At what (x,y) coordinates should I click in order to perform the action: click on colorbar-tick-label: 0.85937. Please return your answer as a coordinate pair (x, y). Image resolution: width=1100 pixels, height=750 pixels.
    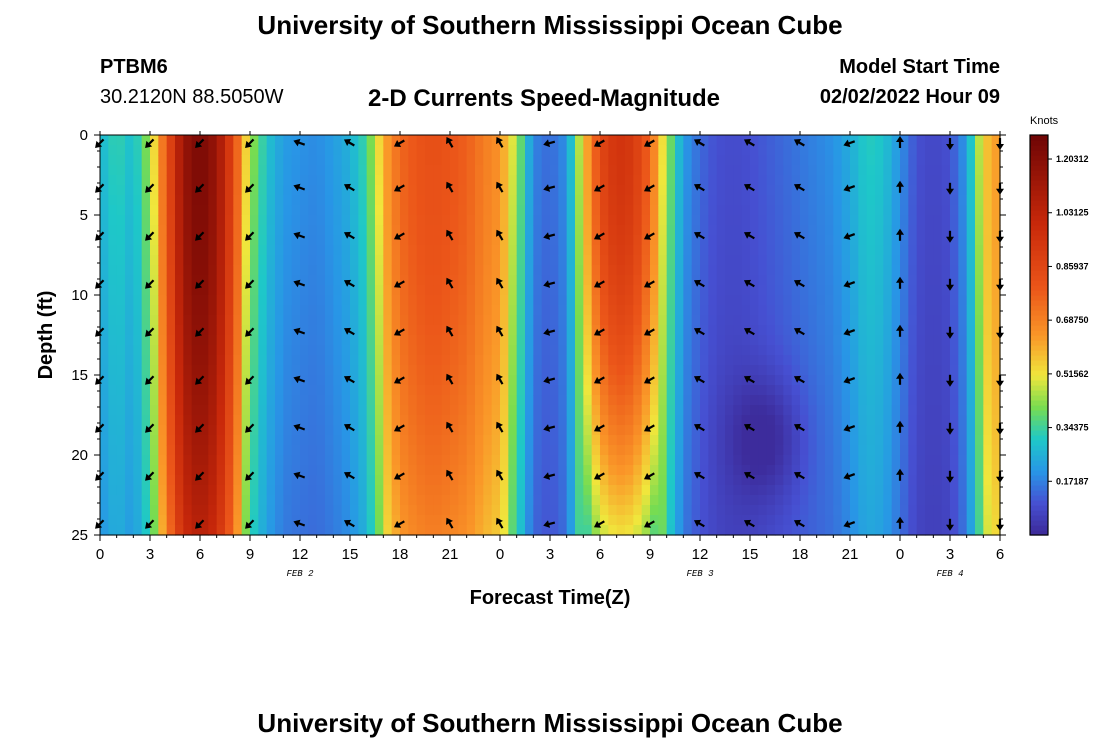
    Looking at the image, I should click on (1072, 266).